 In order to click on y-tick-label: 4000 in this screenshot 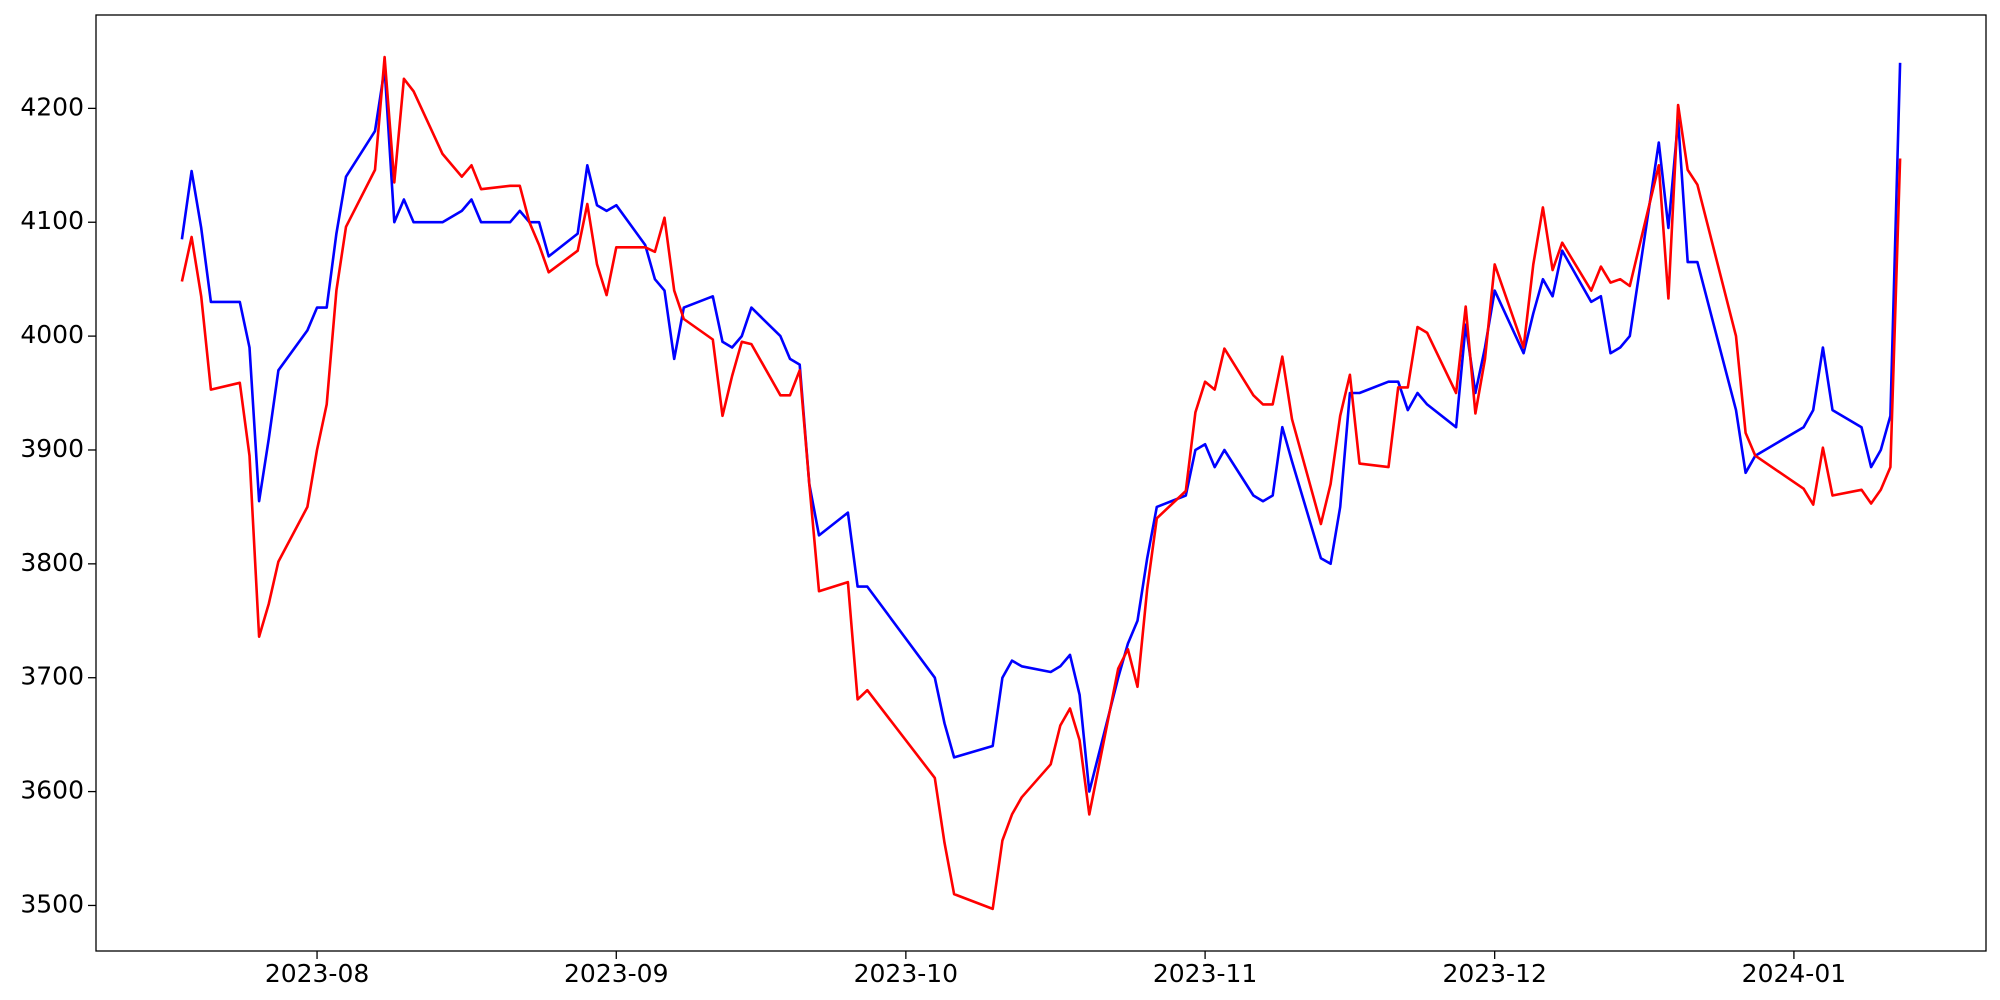, I will do `click(52, 334)`.